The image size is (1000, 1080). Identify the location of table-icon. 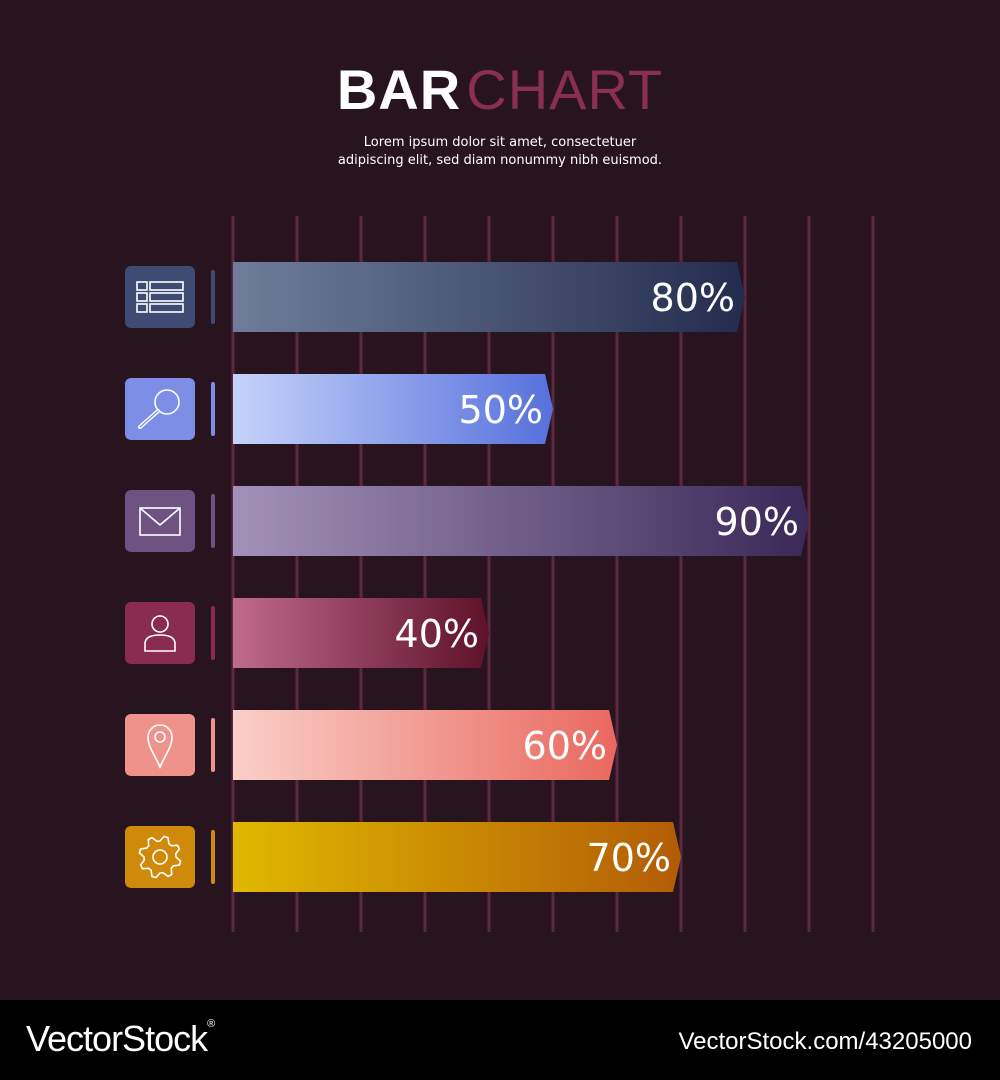
(160, 297).